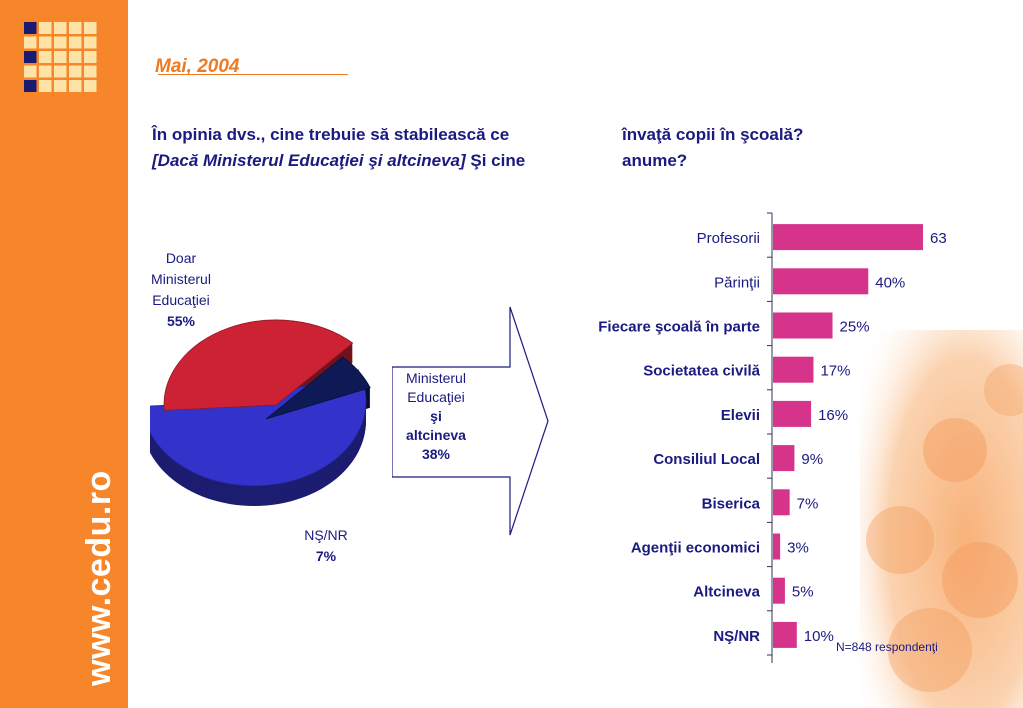 The height and width of the screenshot is (708, 1023). Describe the element at coordinates (728, 238) in the screenshot. I see `category-label: Profesorii` at that location.